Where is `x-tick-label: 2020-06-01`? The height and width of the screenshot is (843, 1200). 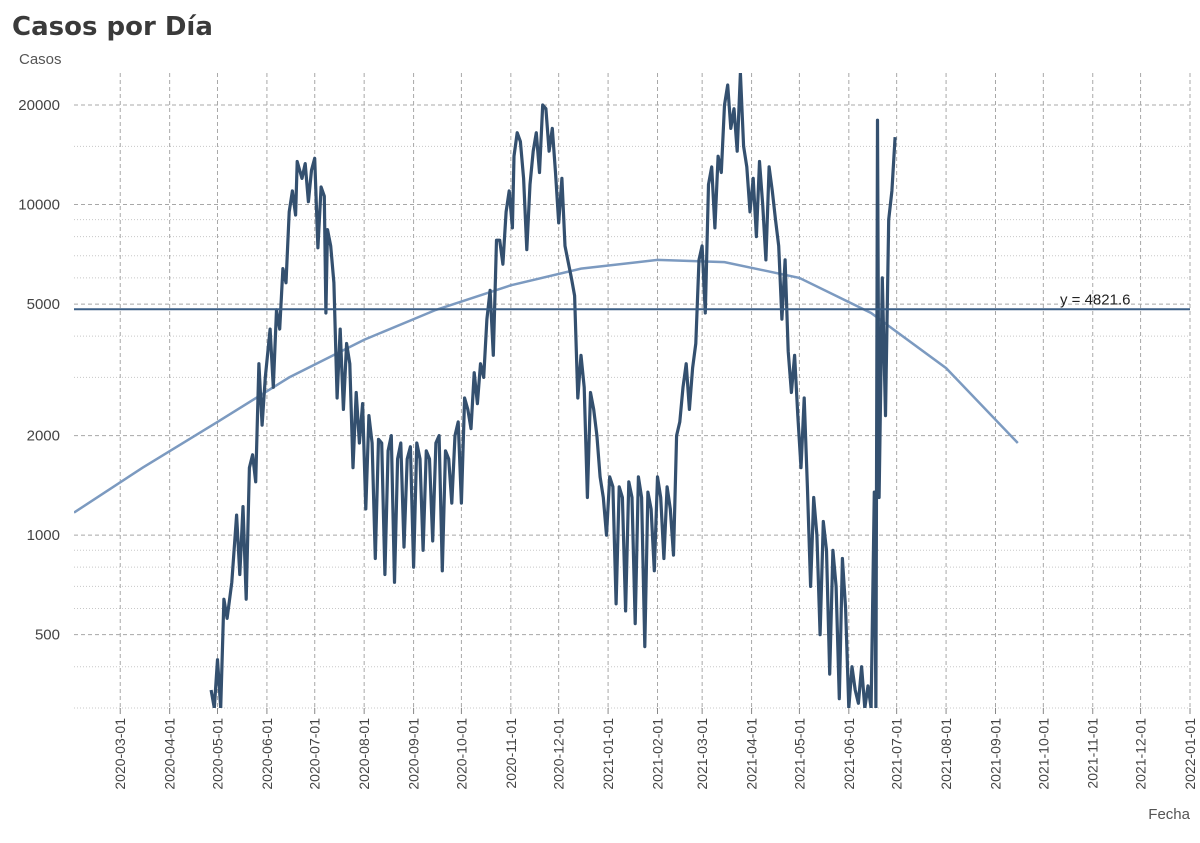 x-tick-label: 2020-06-01 is located at coordinates (267, 754).